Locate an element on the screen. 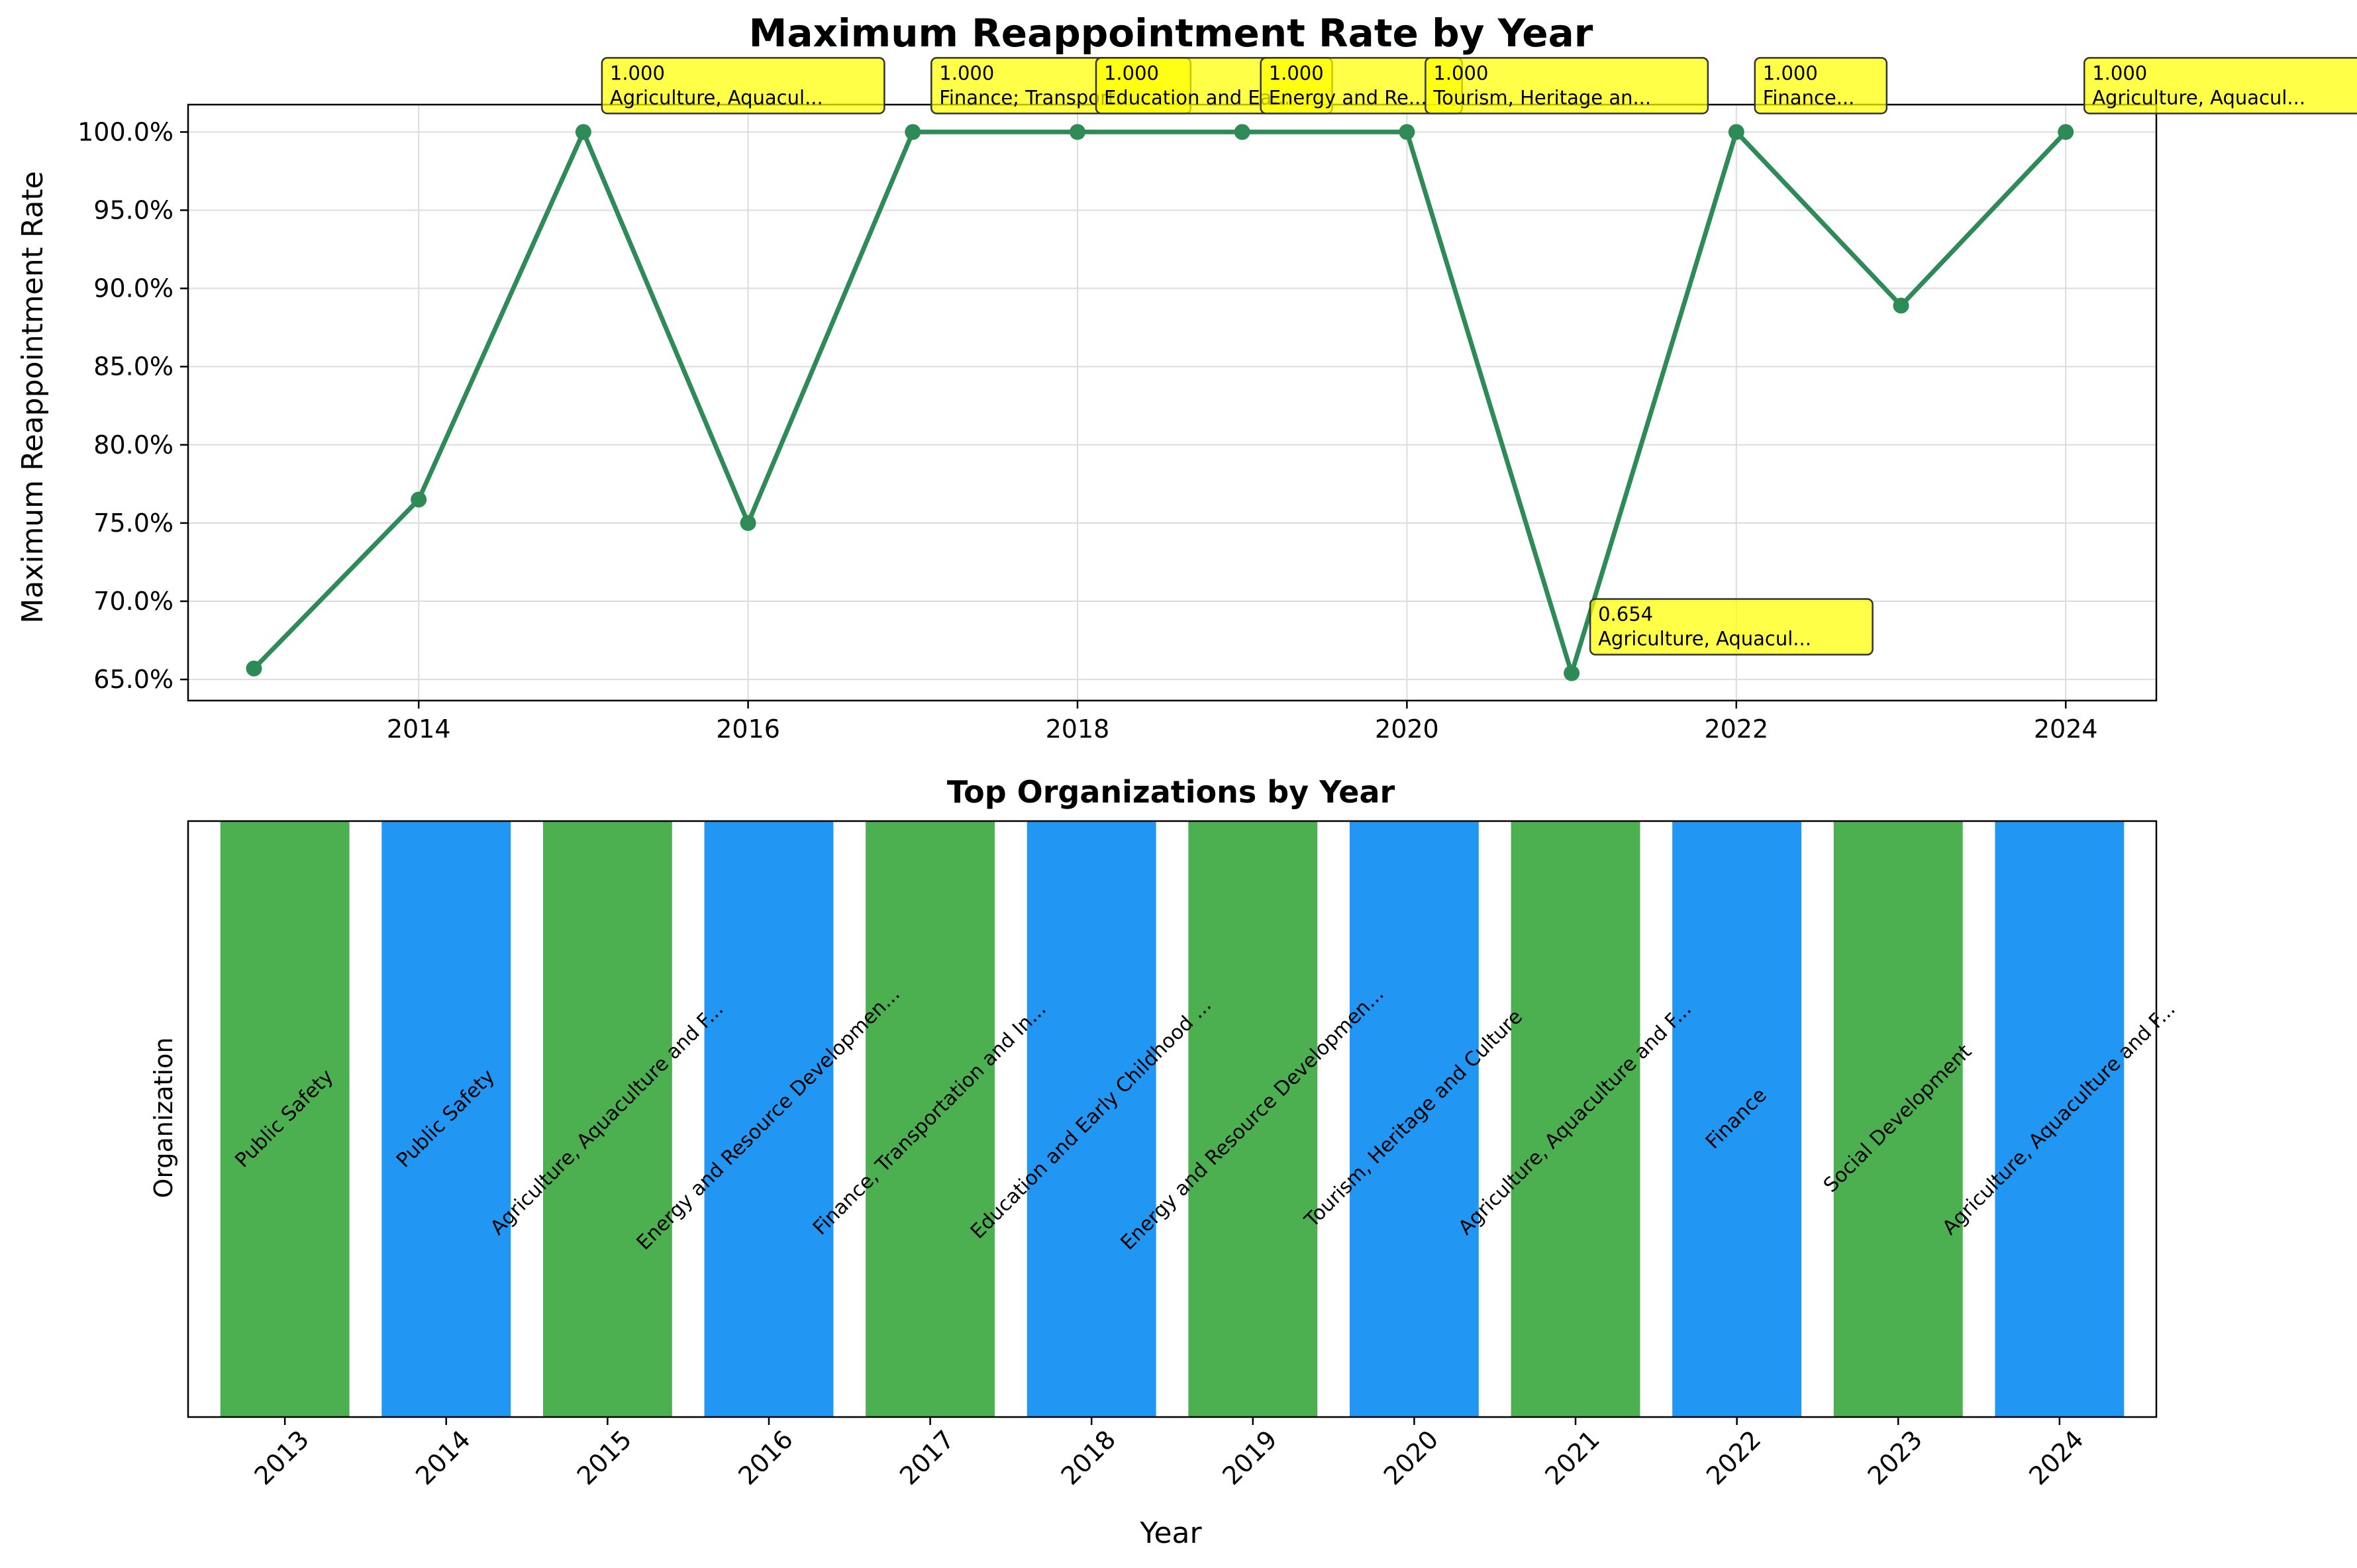  y-tick-label: 75.0% is located at coordinates (133, 523).